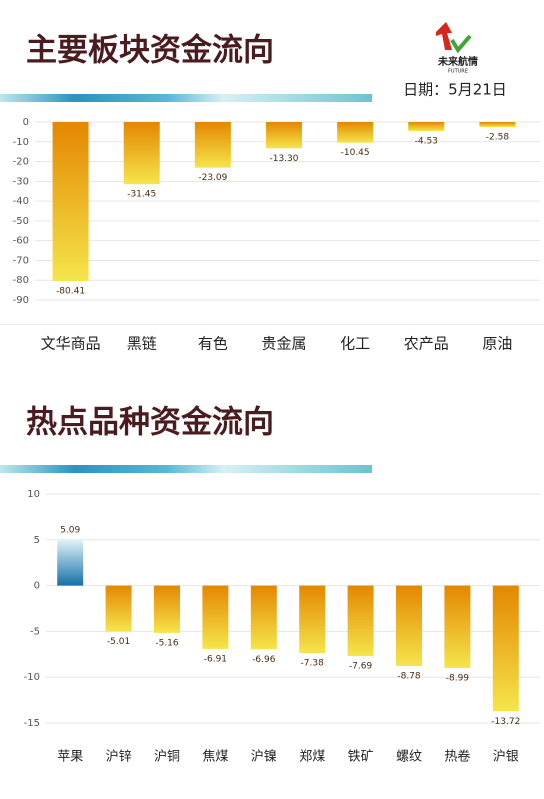 This screenshot has width=544, height=799. Describe the element at coordinates (70, 292) in the screenshot. I see `value-label: -80.41` at that location.